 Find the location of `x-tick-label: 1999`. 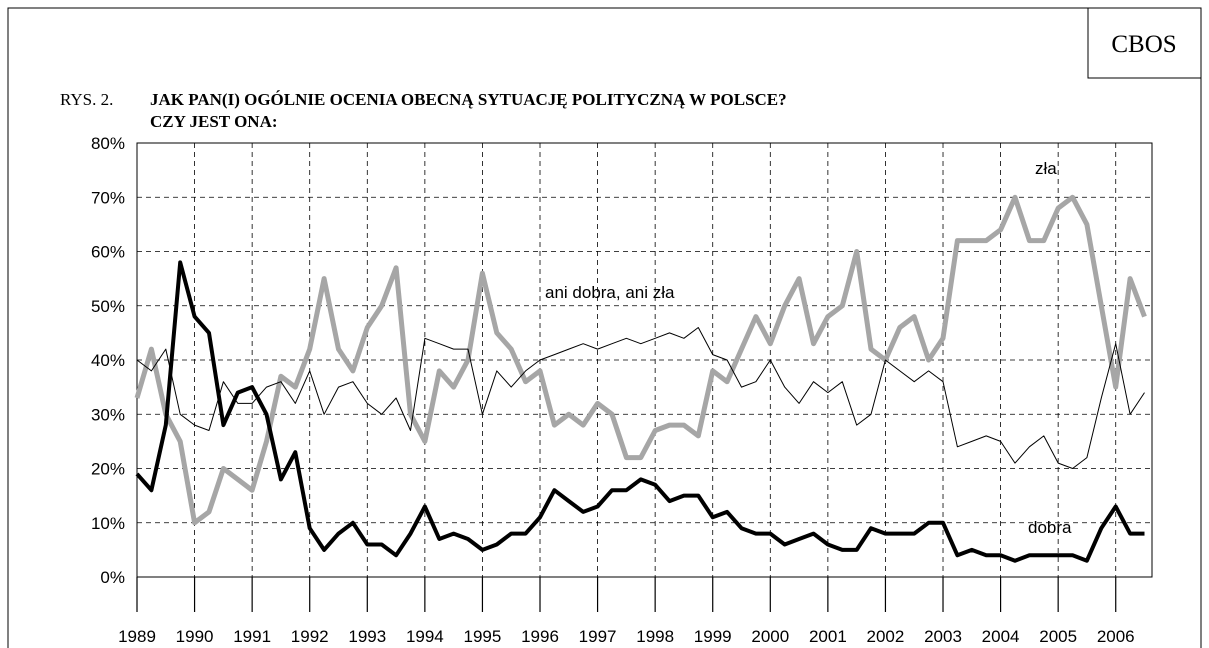

x-tick-label: 1999 is located at coordinates (713, 636).